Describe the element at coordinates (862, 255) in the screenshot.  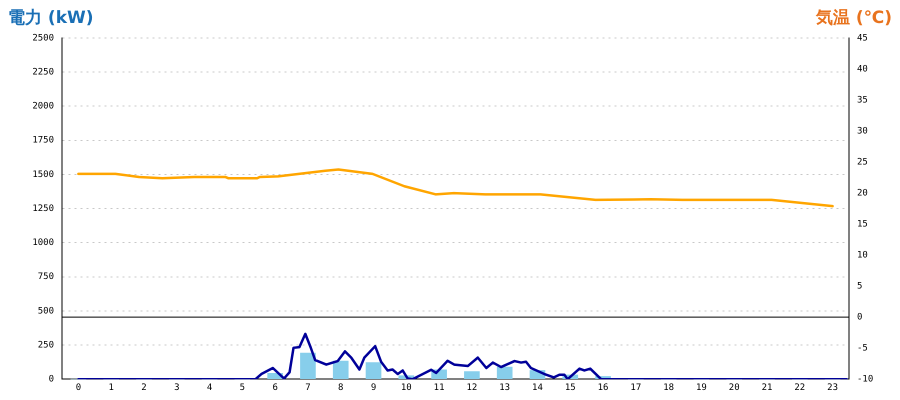
I see `y2-tick-label: 10` at that location.